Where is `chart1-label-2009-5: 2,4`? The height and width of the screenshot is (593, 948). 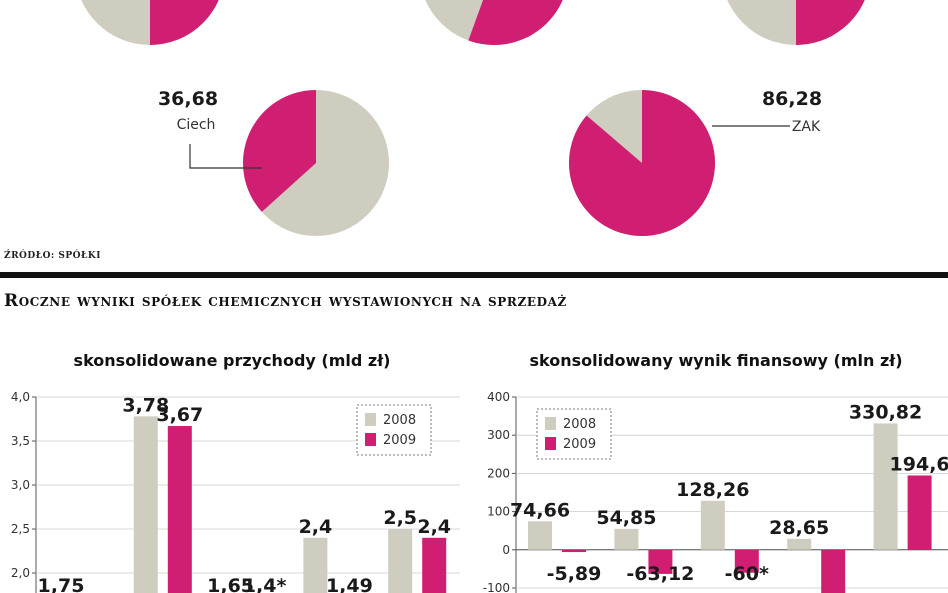
chart1-label-2009-5: 2,4 is located at coordinates (434, 527).